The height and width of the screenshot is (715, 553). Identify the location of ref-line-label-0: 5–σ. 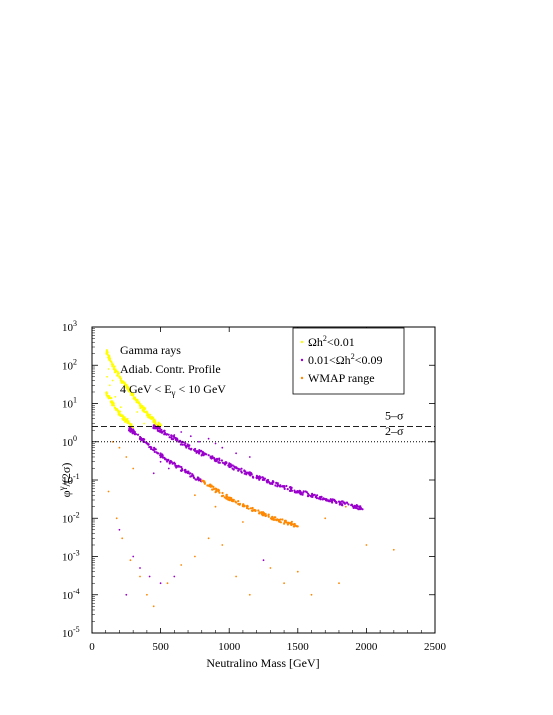
(394, 416).